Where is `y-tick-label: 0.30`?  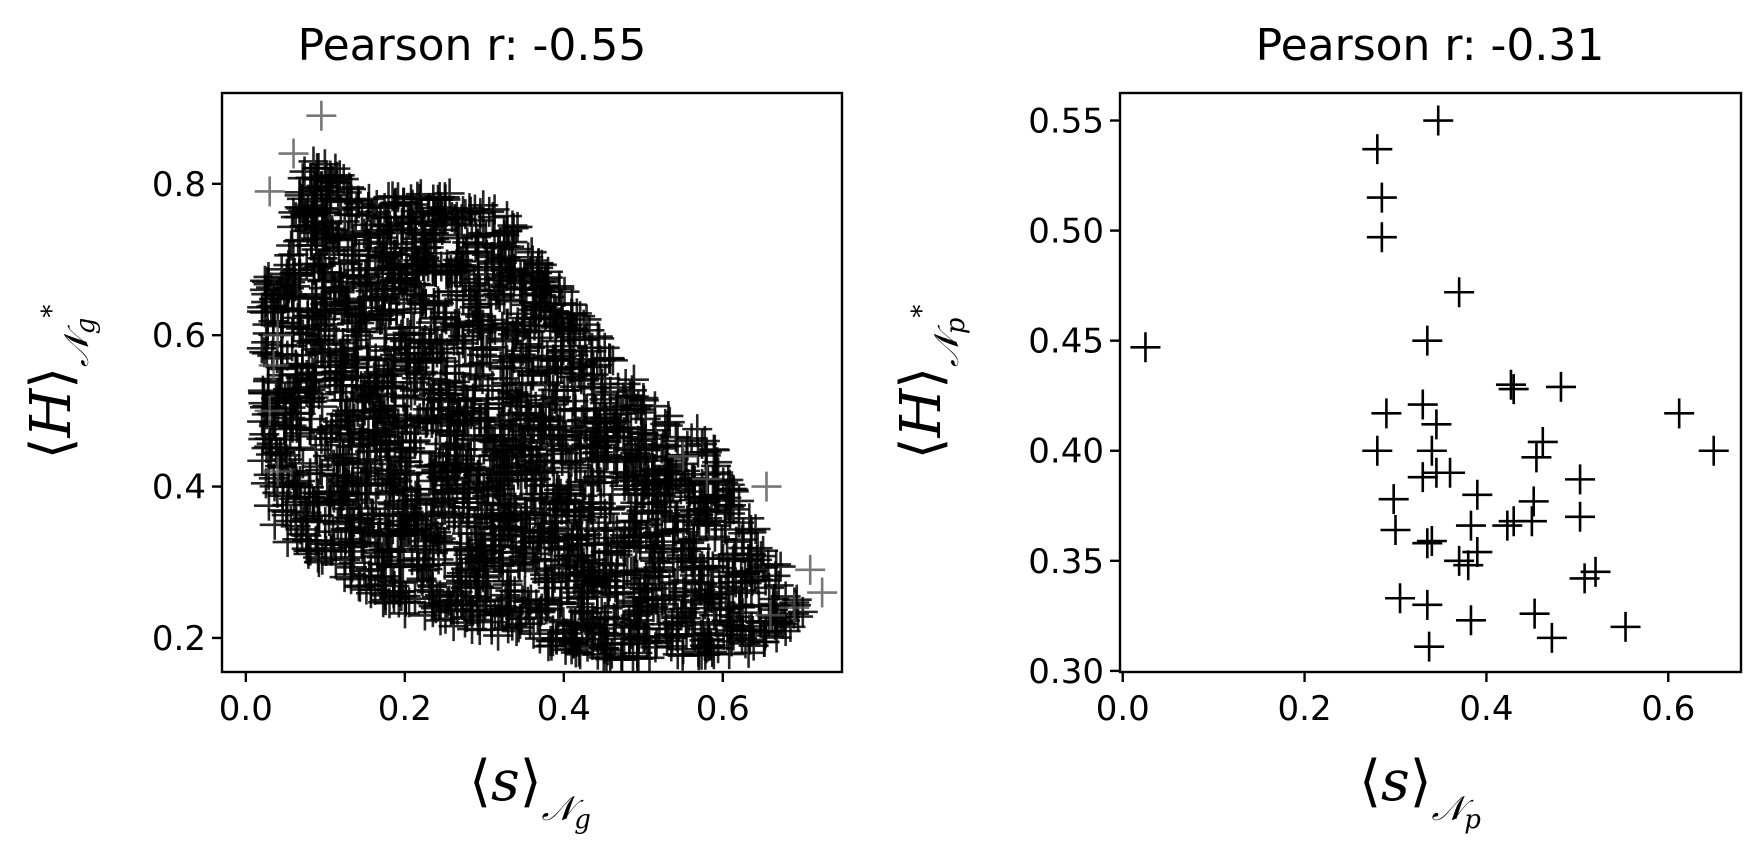
y-tick-label: 0.30 is located at coordinates (1066, 672).